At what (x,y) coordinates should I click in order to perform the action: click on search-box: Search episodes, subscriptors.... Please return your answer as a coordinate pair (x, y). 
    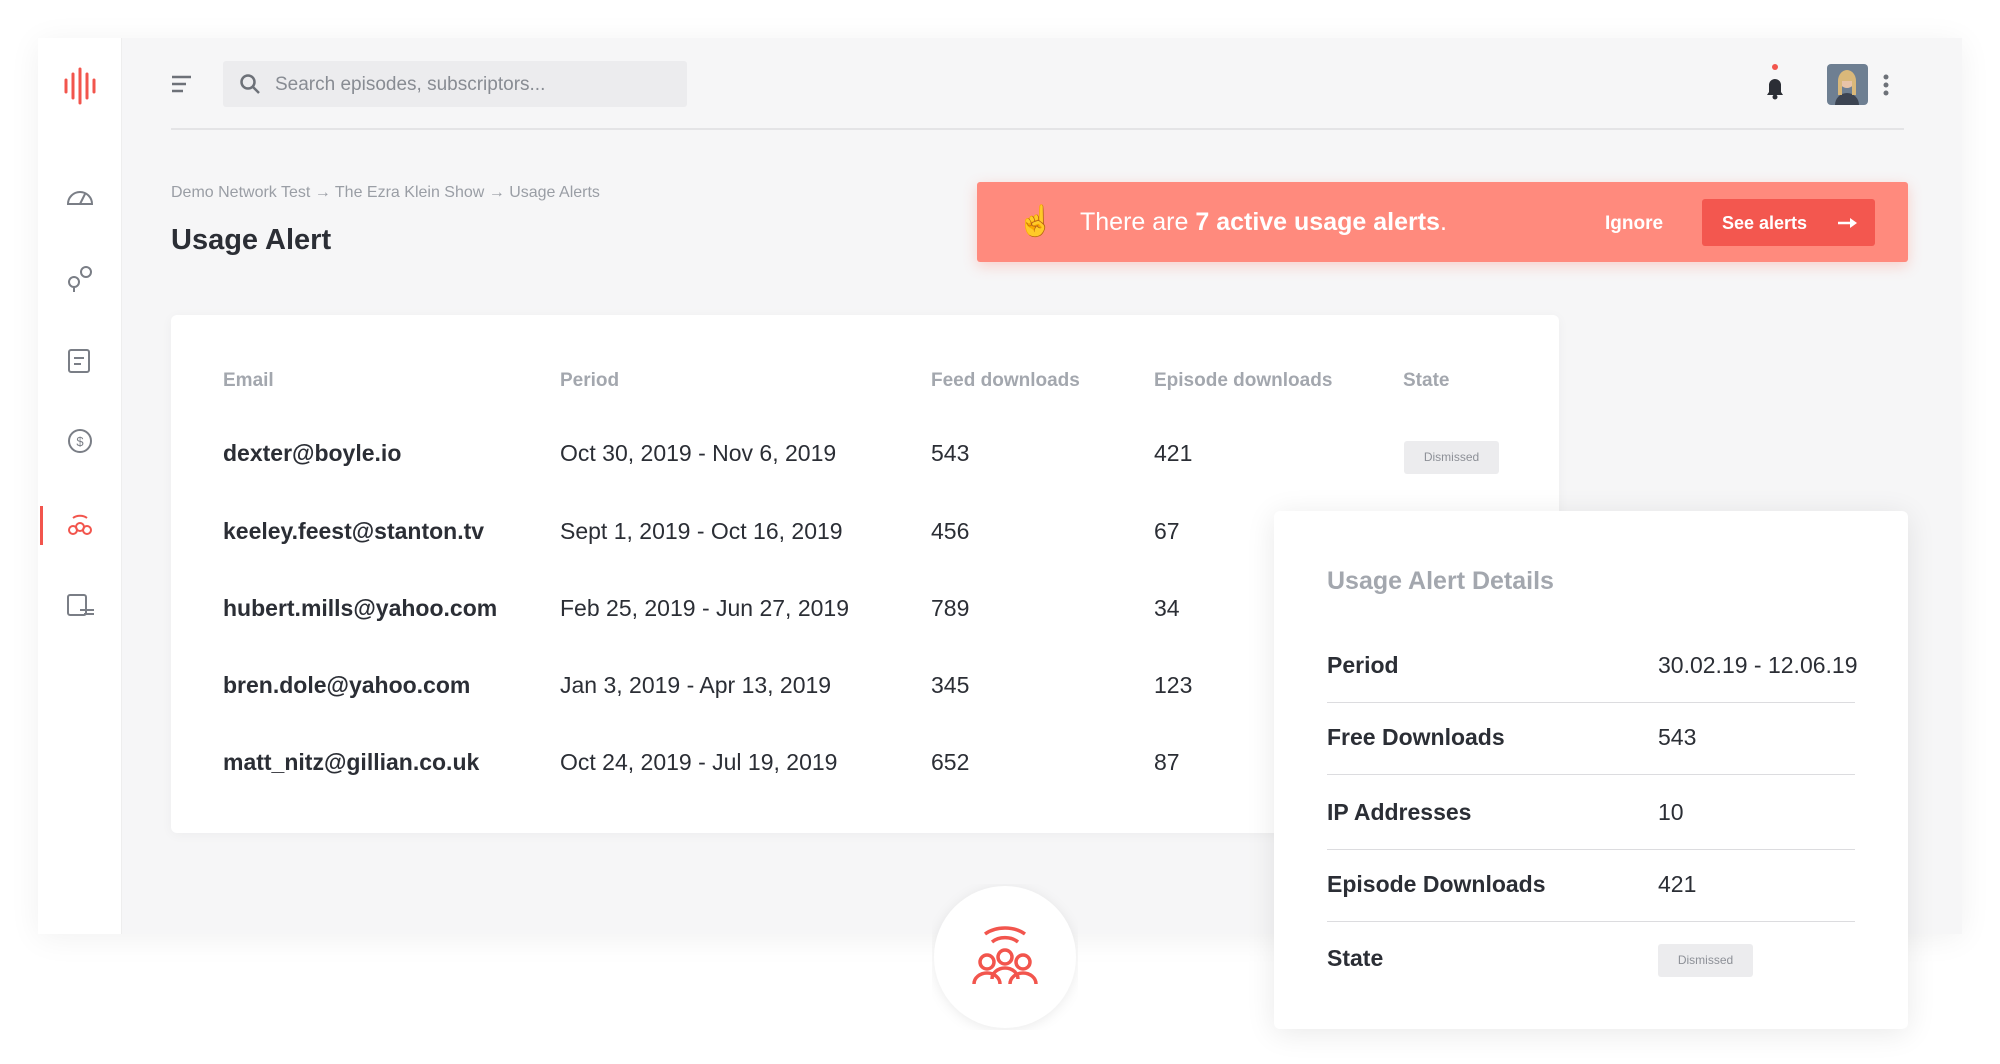
    Looking at the image, I should click on (455, 84).